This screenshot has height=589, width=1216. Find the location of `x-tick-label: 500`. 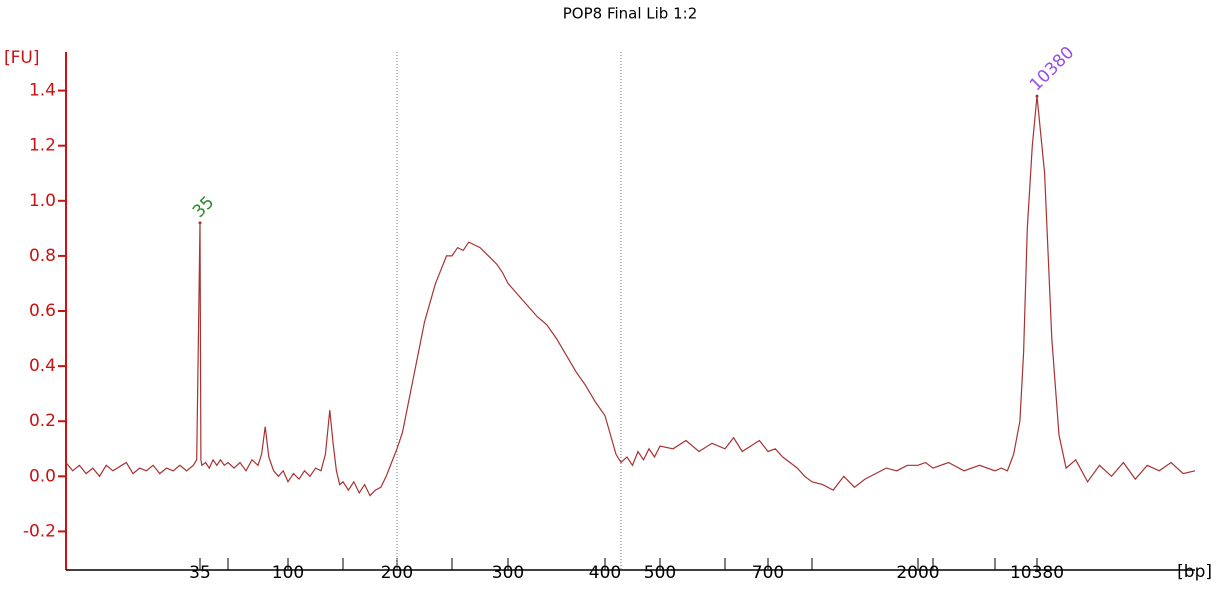

x-tick-label: 500 is located at coordinates (660, 573).